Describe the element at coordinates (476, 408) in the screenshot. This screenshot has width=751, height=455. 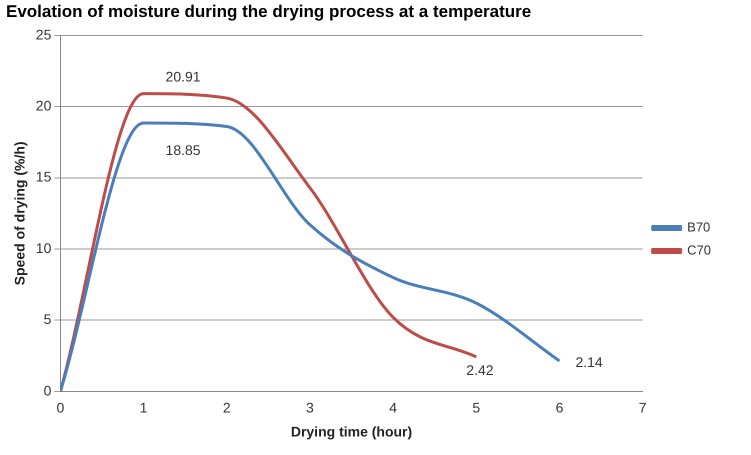
I see `x-tick-label: 5` at that location.